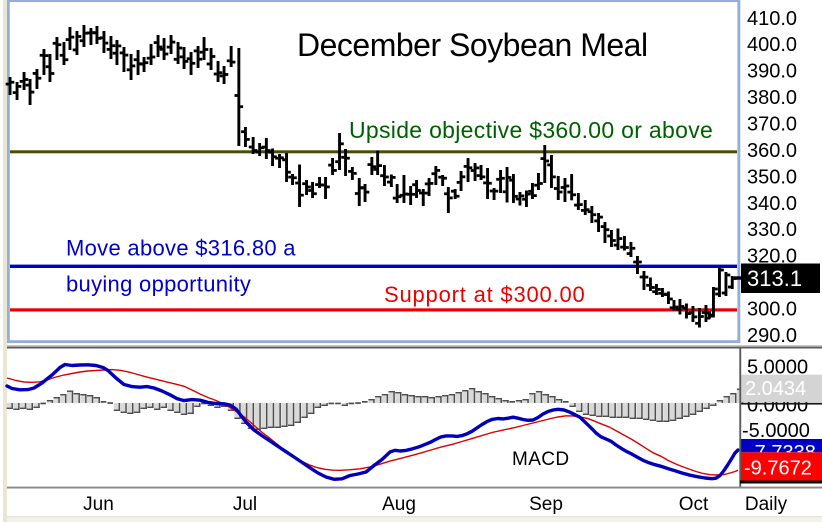 The height and width of the screenshot is (522, 822). What do you see at coordinates (531, 130) in the screenshot?
I see `svg-text:Upside objective $360.00 or ab: Upside objective $360.00 or above` at bounding box center [531, 130].